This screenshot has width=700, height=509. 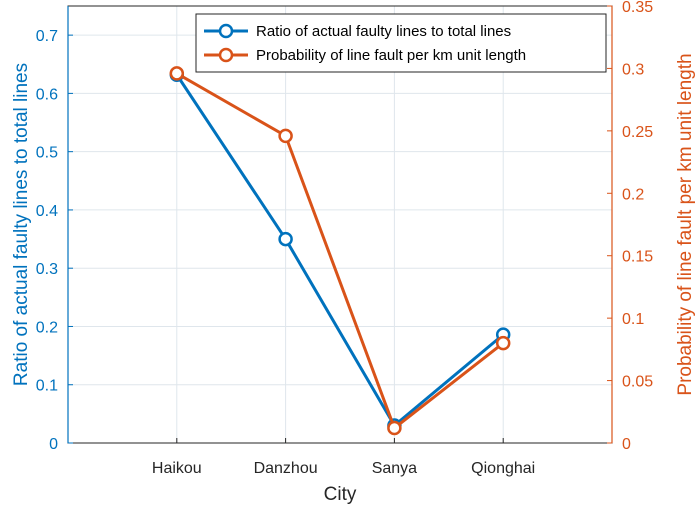 What do you see at coordinates (286, 468) in the screenshot?
I see `x-tick-label: Danzhou` at bounding box center [286, 468].